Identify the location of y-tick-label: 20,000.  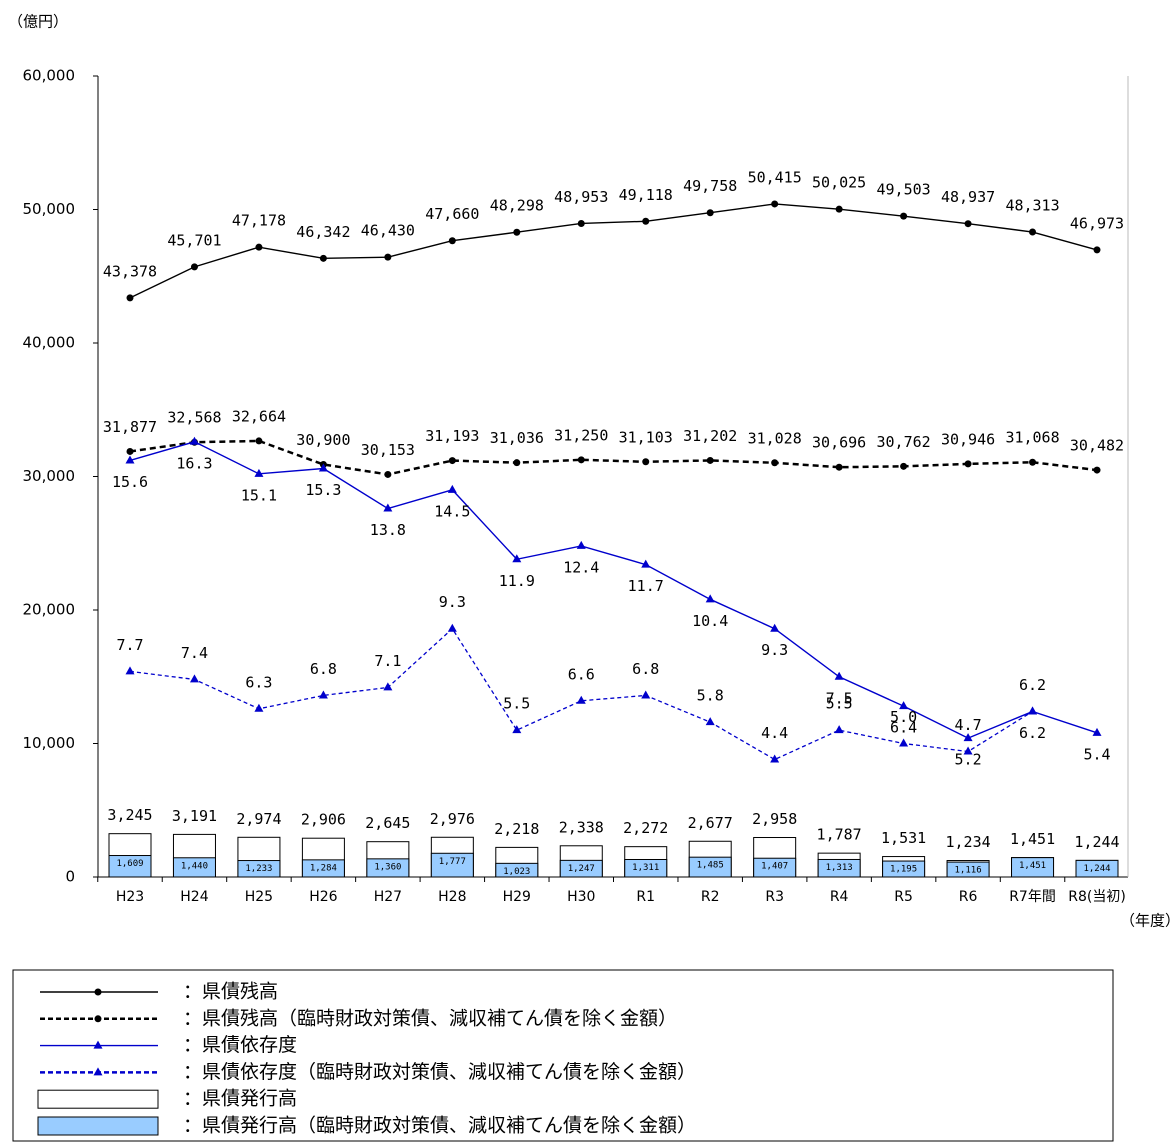
(49, 610).